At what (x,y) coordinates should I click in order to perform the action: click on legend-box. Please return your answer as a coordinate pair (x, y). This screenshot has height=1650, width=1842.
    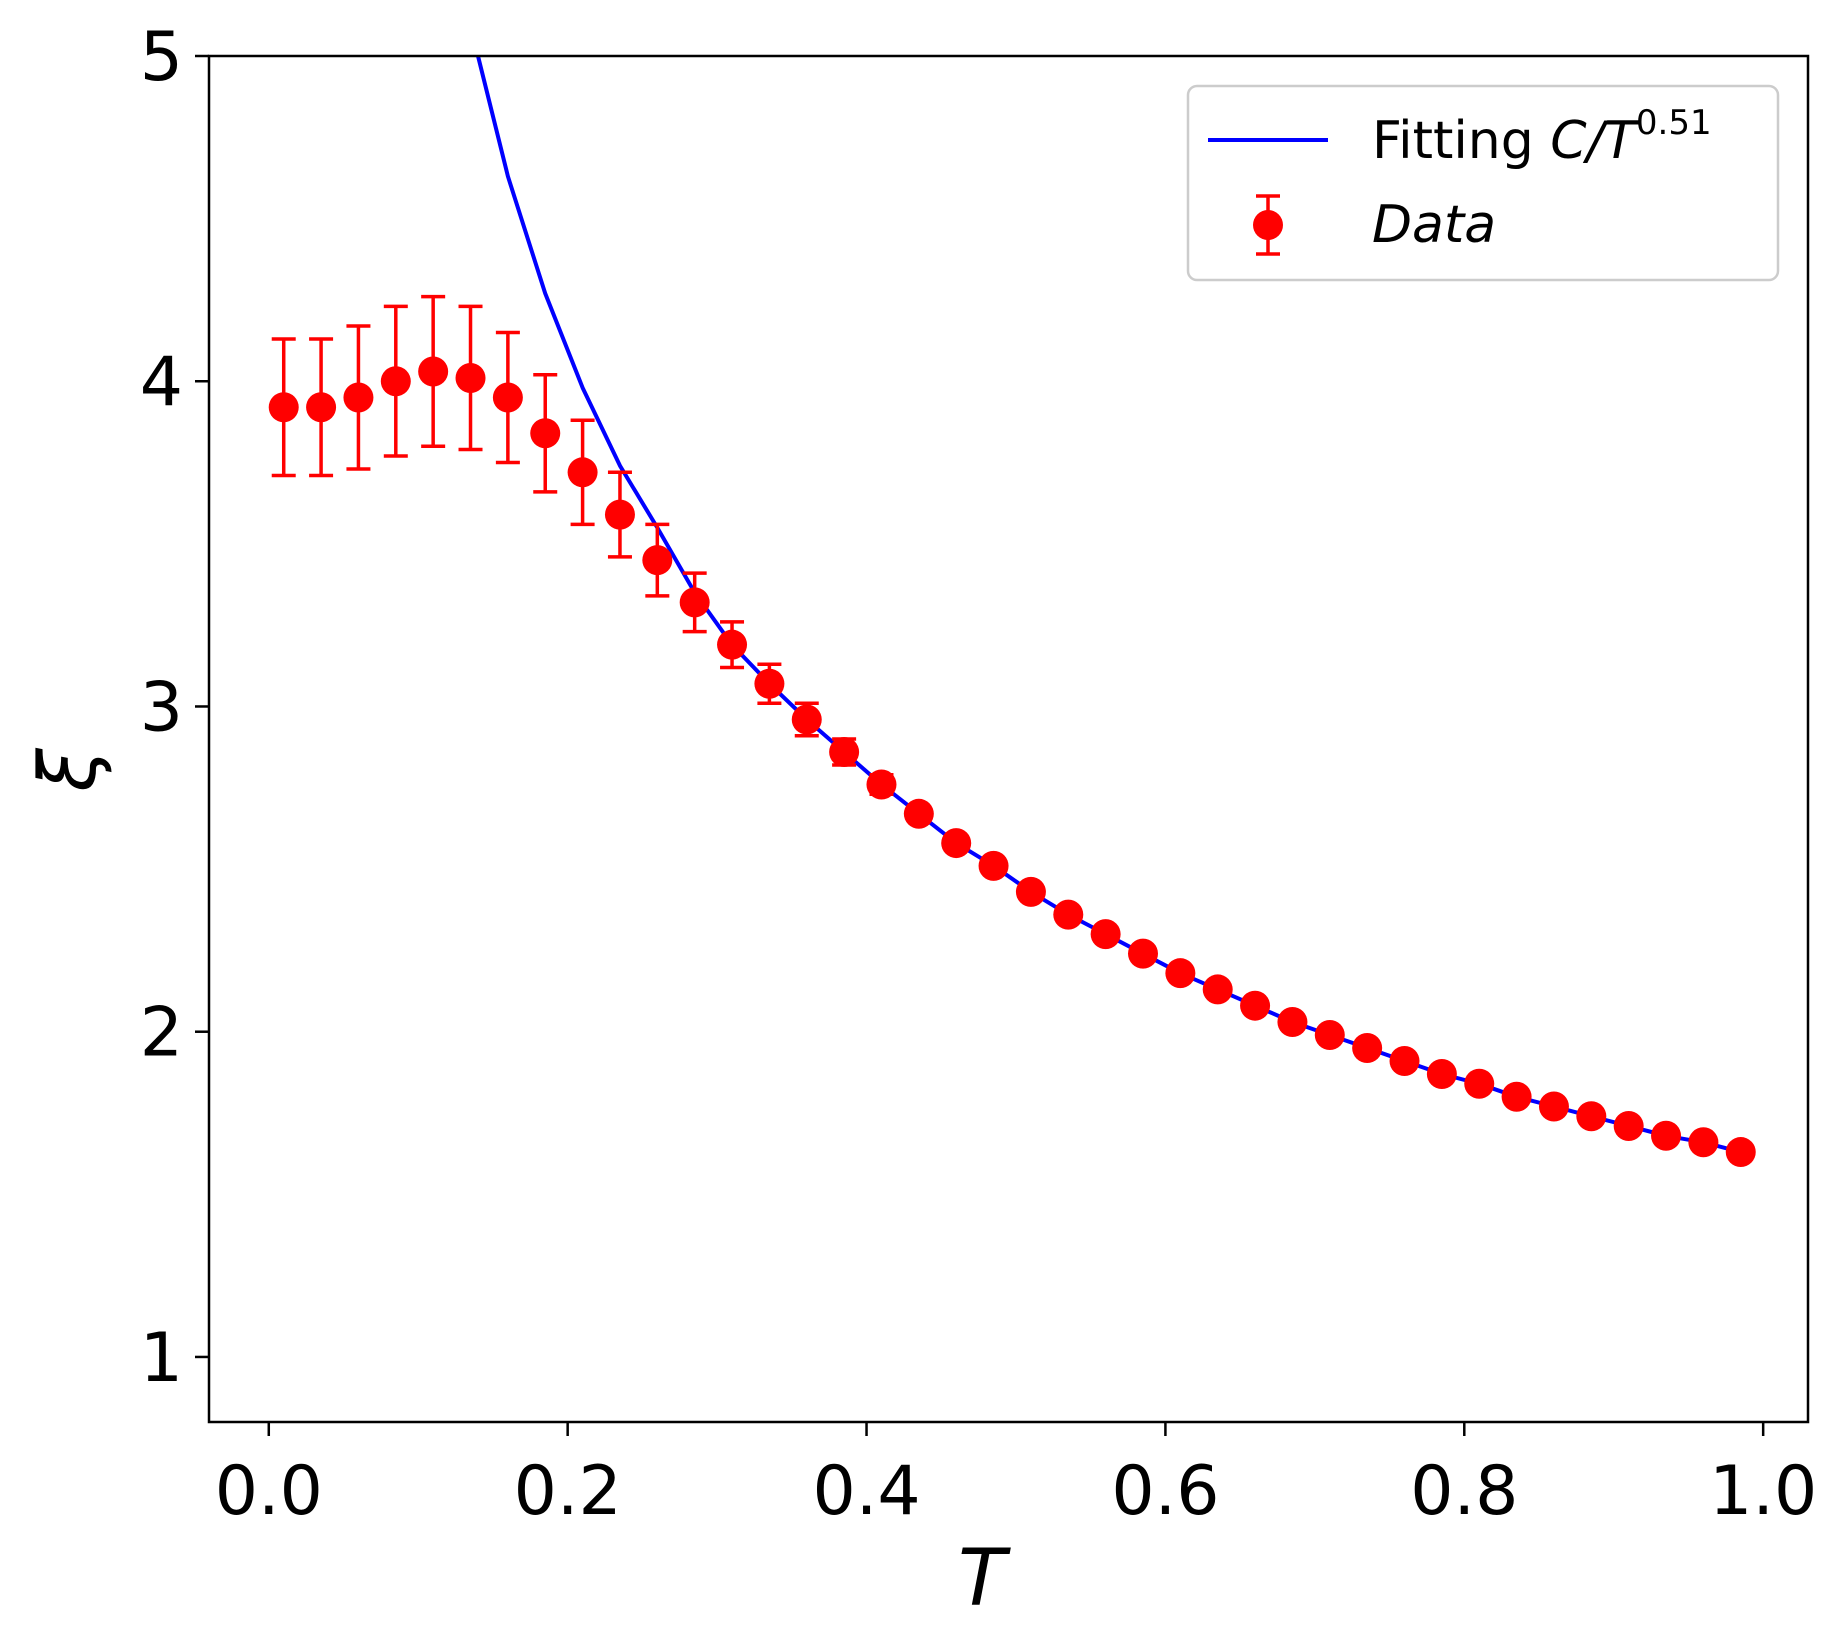
    Looking at the image, I should click on (1483, 183).